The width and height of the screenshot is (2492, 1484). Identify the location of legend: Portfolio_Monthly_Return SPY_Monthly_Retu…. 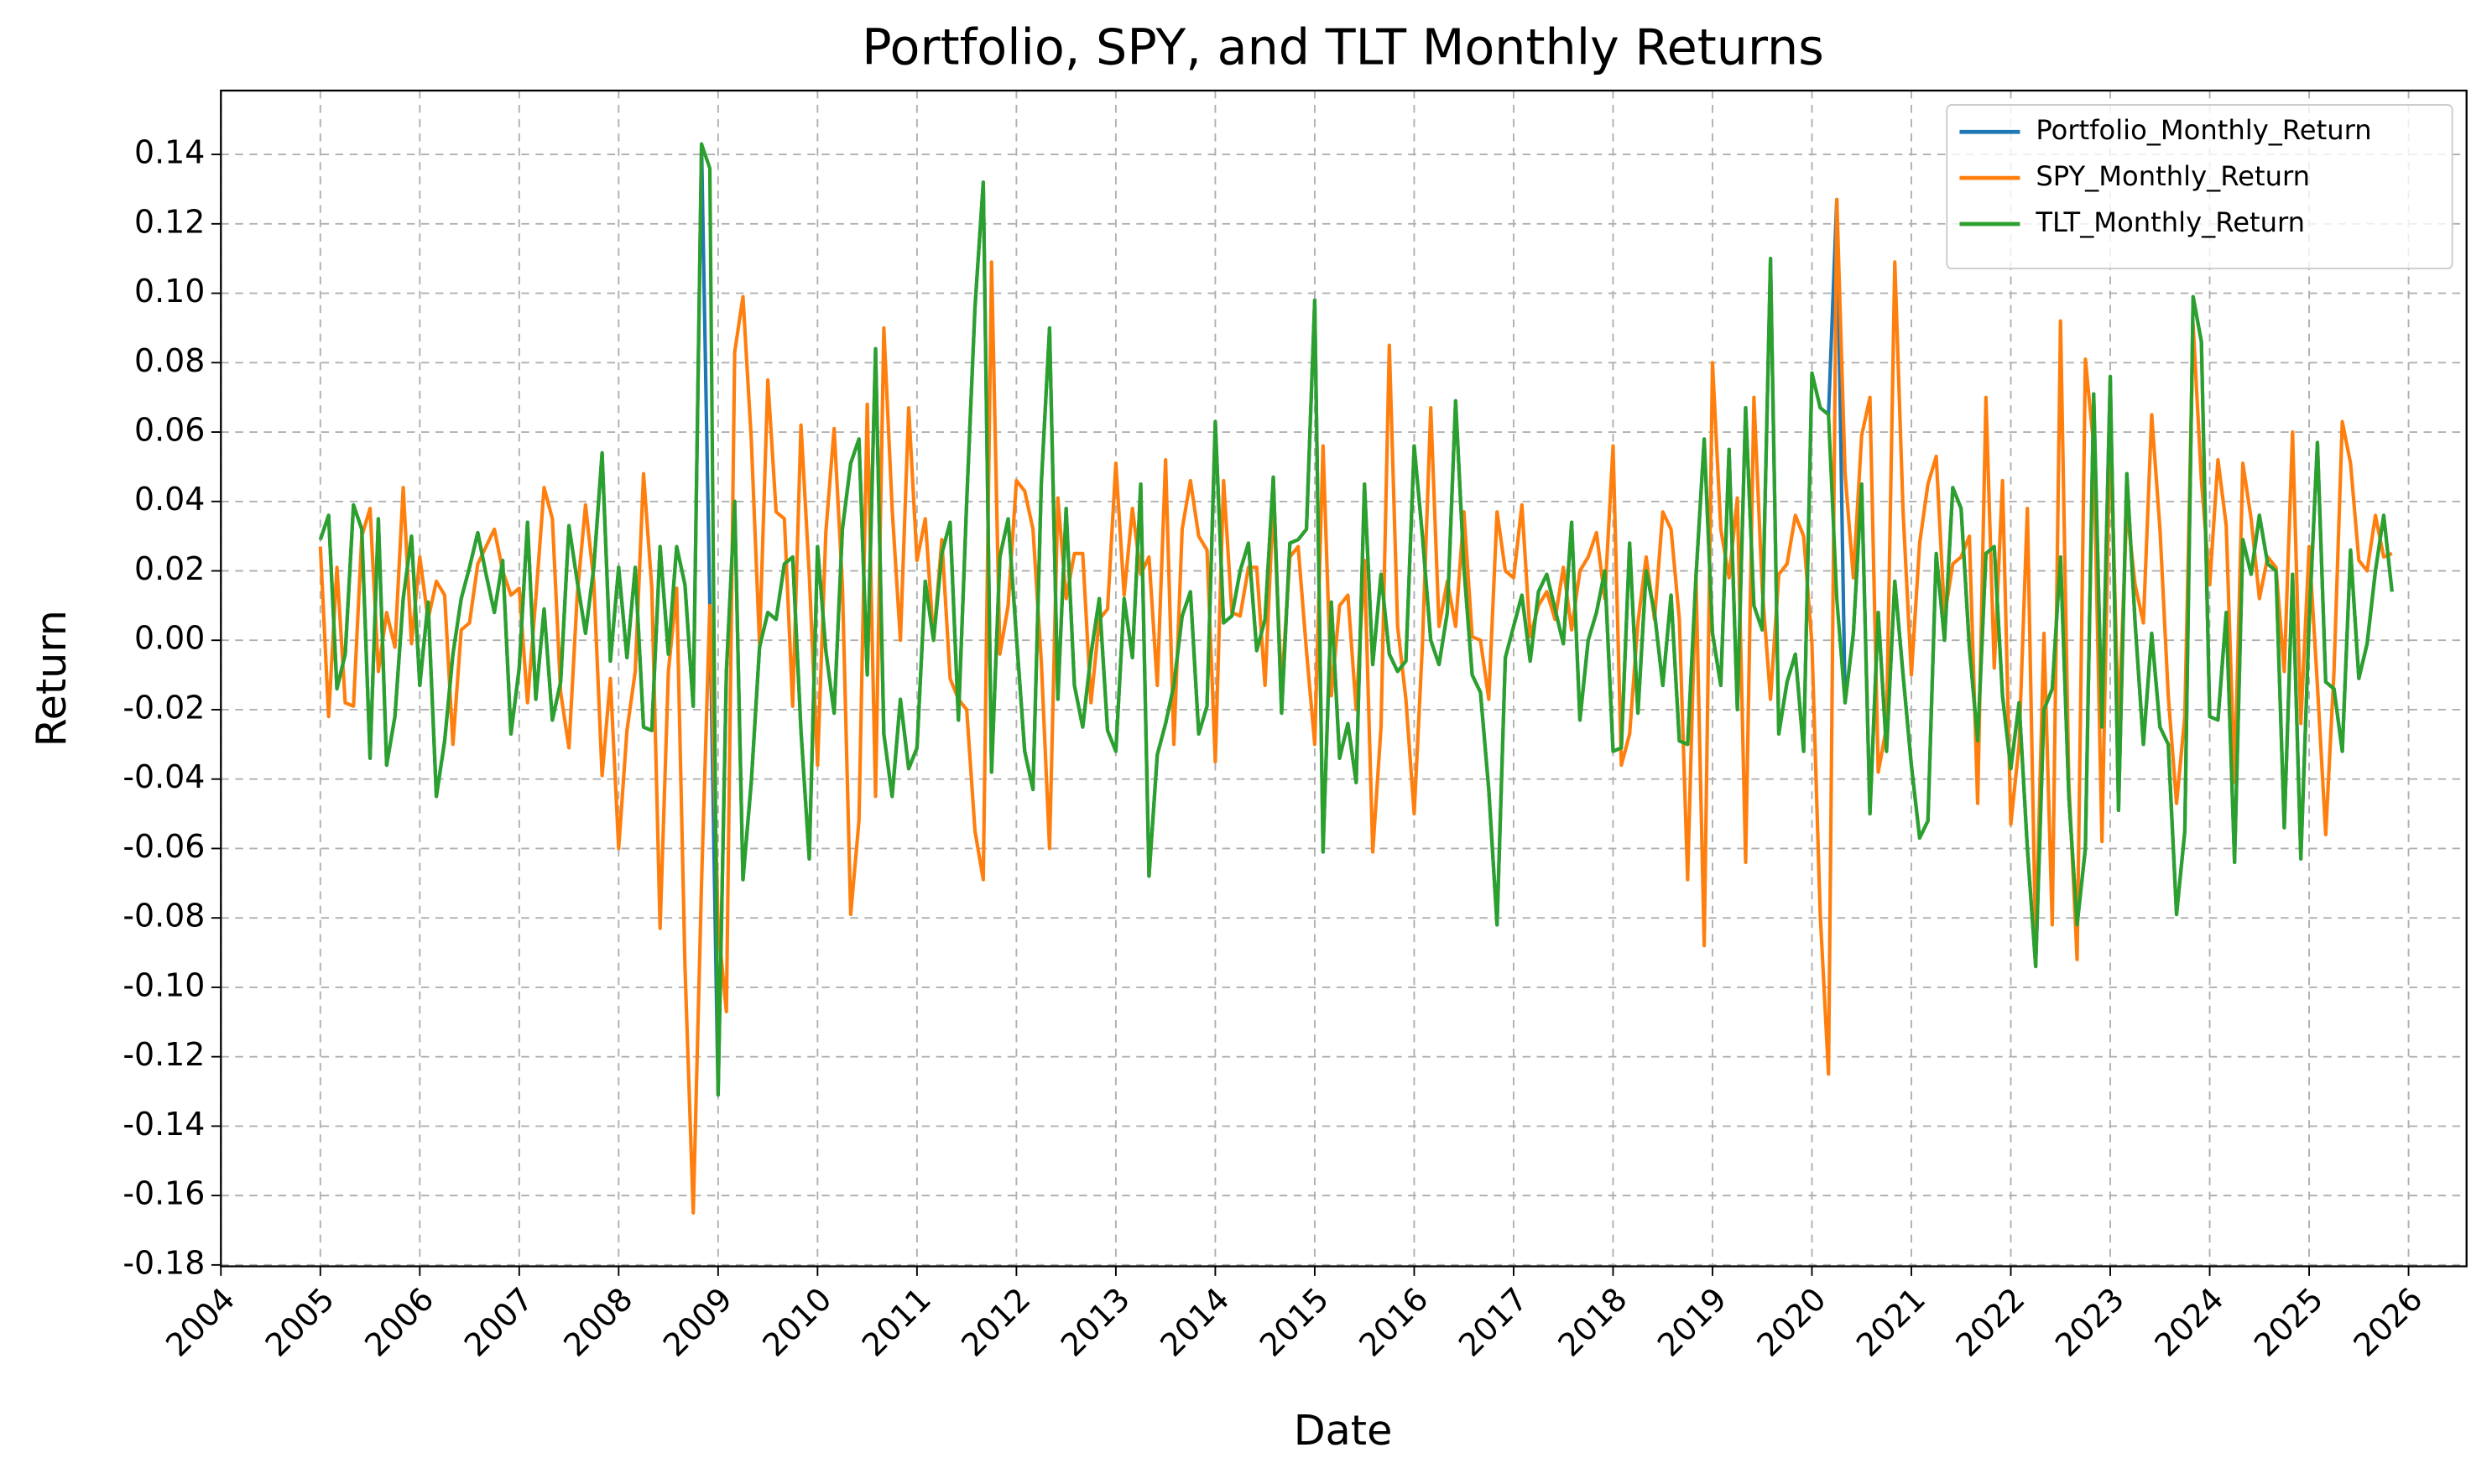
(2199, 187).